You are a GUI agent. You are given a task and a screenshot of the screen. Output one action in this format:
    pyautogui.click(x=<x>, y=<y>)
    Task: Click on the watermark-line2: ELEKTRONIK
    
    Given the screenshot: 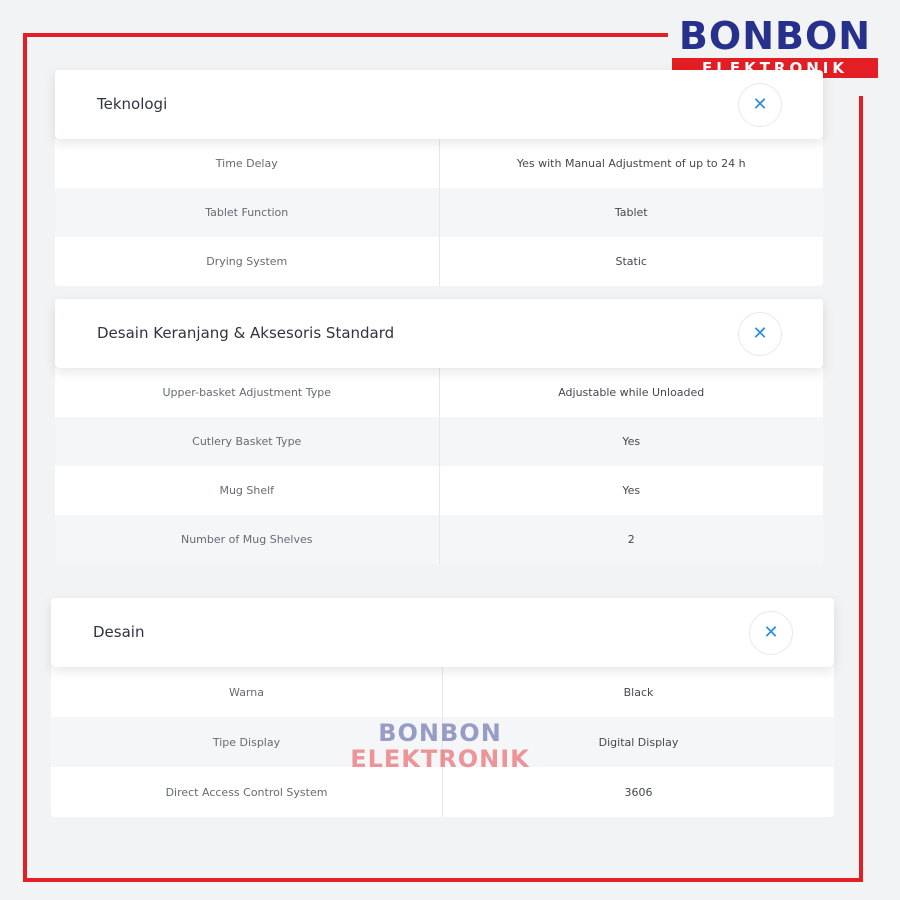 What is the action you would take?
    pyautogui.click(x=440, y=759)
    